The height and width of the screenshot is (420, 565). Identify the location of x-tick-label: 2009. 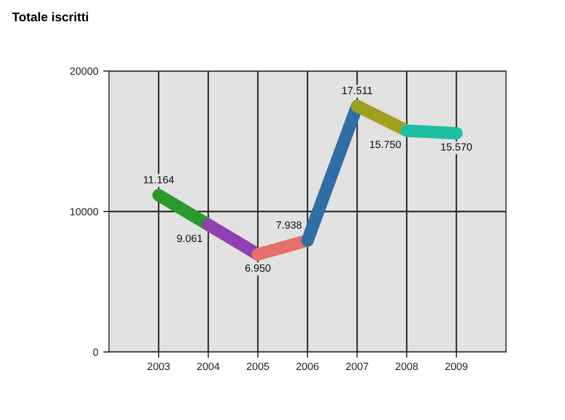
(456, 366).